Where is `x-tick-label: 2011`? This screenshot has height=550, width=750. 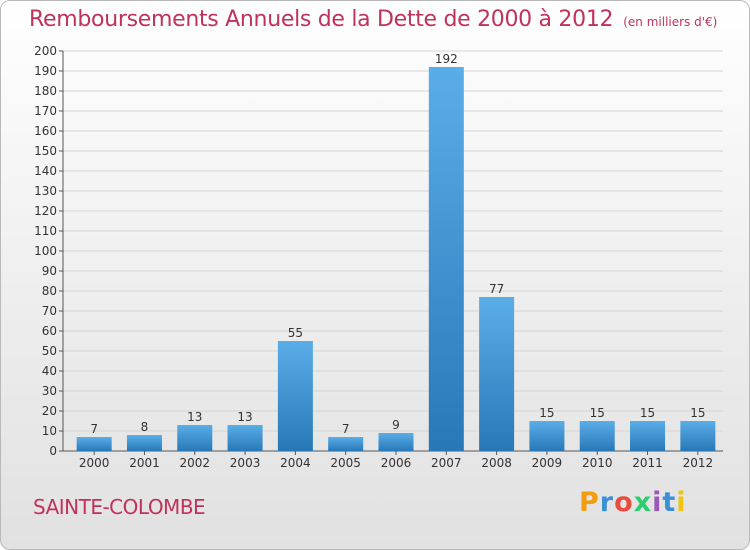 x-tick-label: 2011 is located at coordinates (647, 463).